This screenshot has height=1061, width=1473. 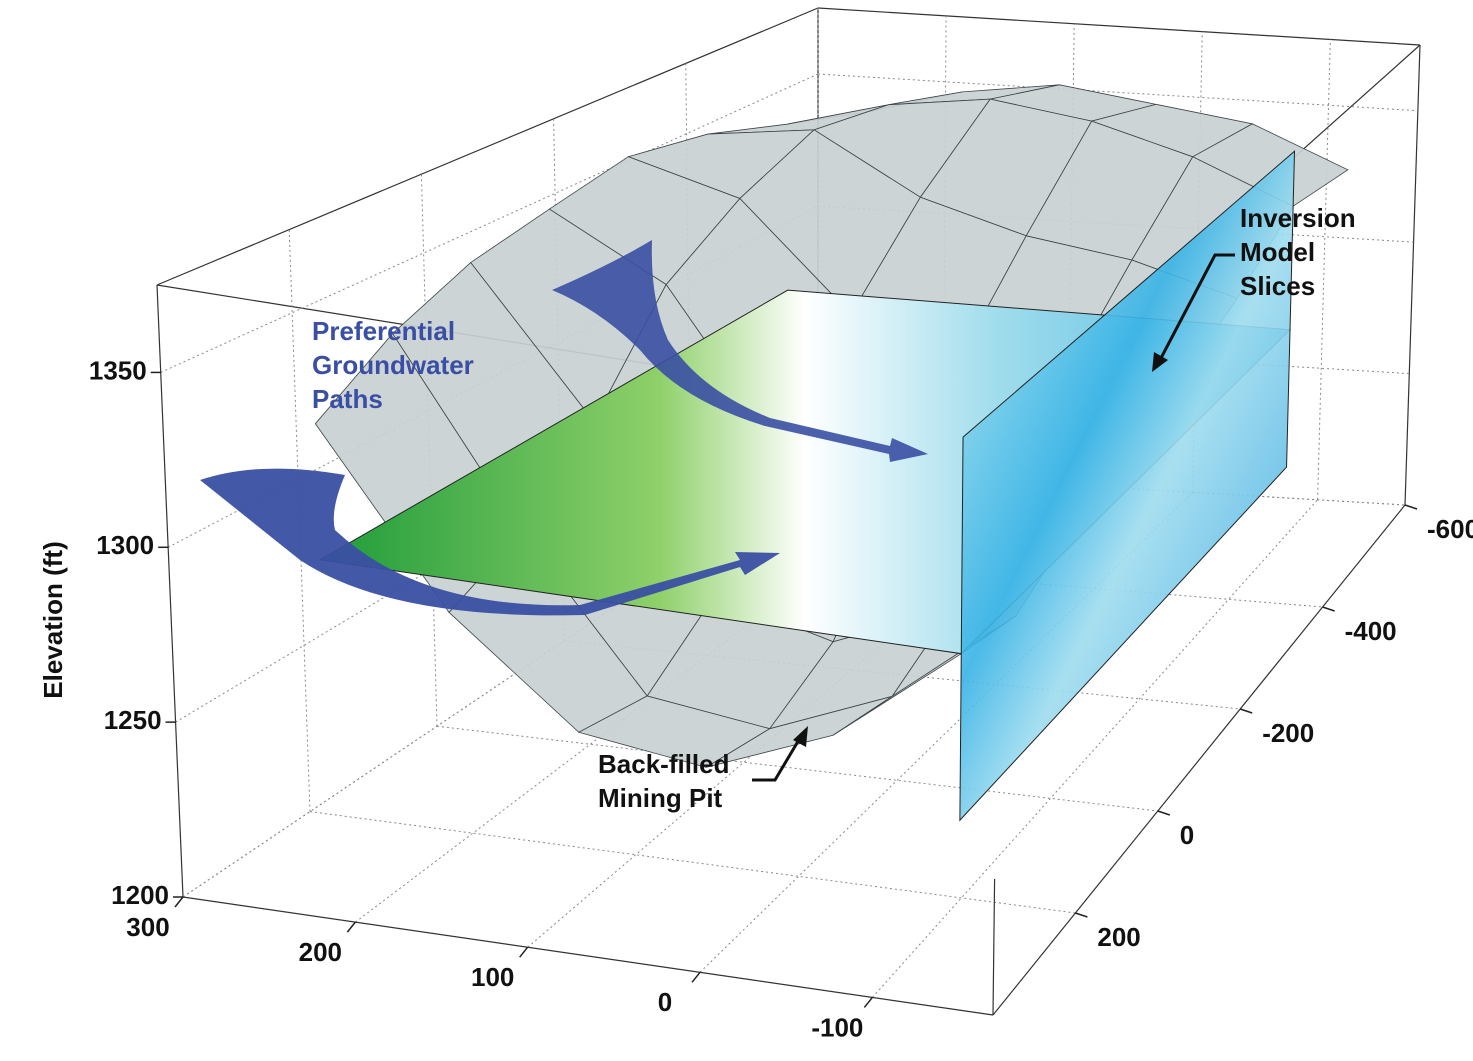 What do you see at coordinates (118, 370) in the screenshot?
I see `z-tick-label: 1350` at bounding box center [118, 370].